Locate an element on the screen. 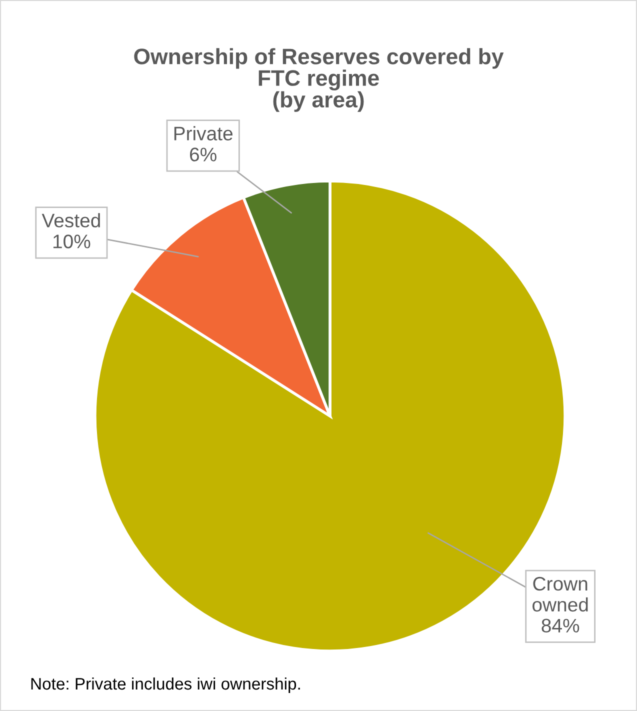  slice-label: Crown owned is located at coordinates (560, 594).